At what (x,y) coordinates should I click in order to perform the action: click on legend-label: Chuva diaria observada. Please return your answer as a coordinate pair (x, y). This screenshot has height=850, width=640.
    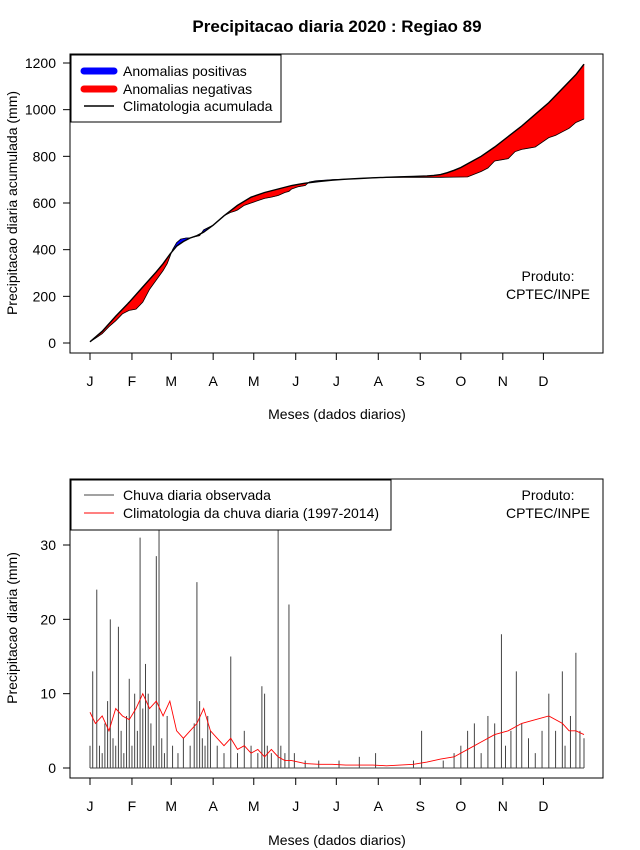
    Looking at the image, I should click on (197, 495).